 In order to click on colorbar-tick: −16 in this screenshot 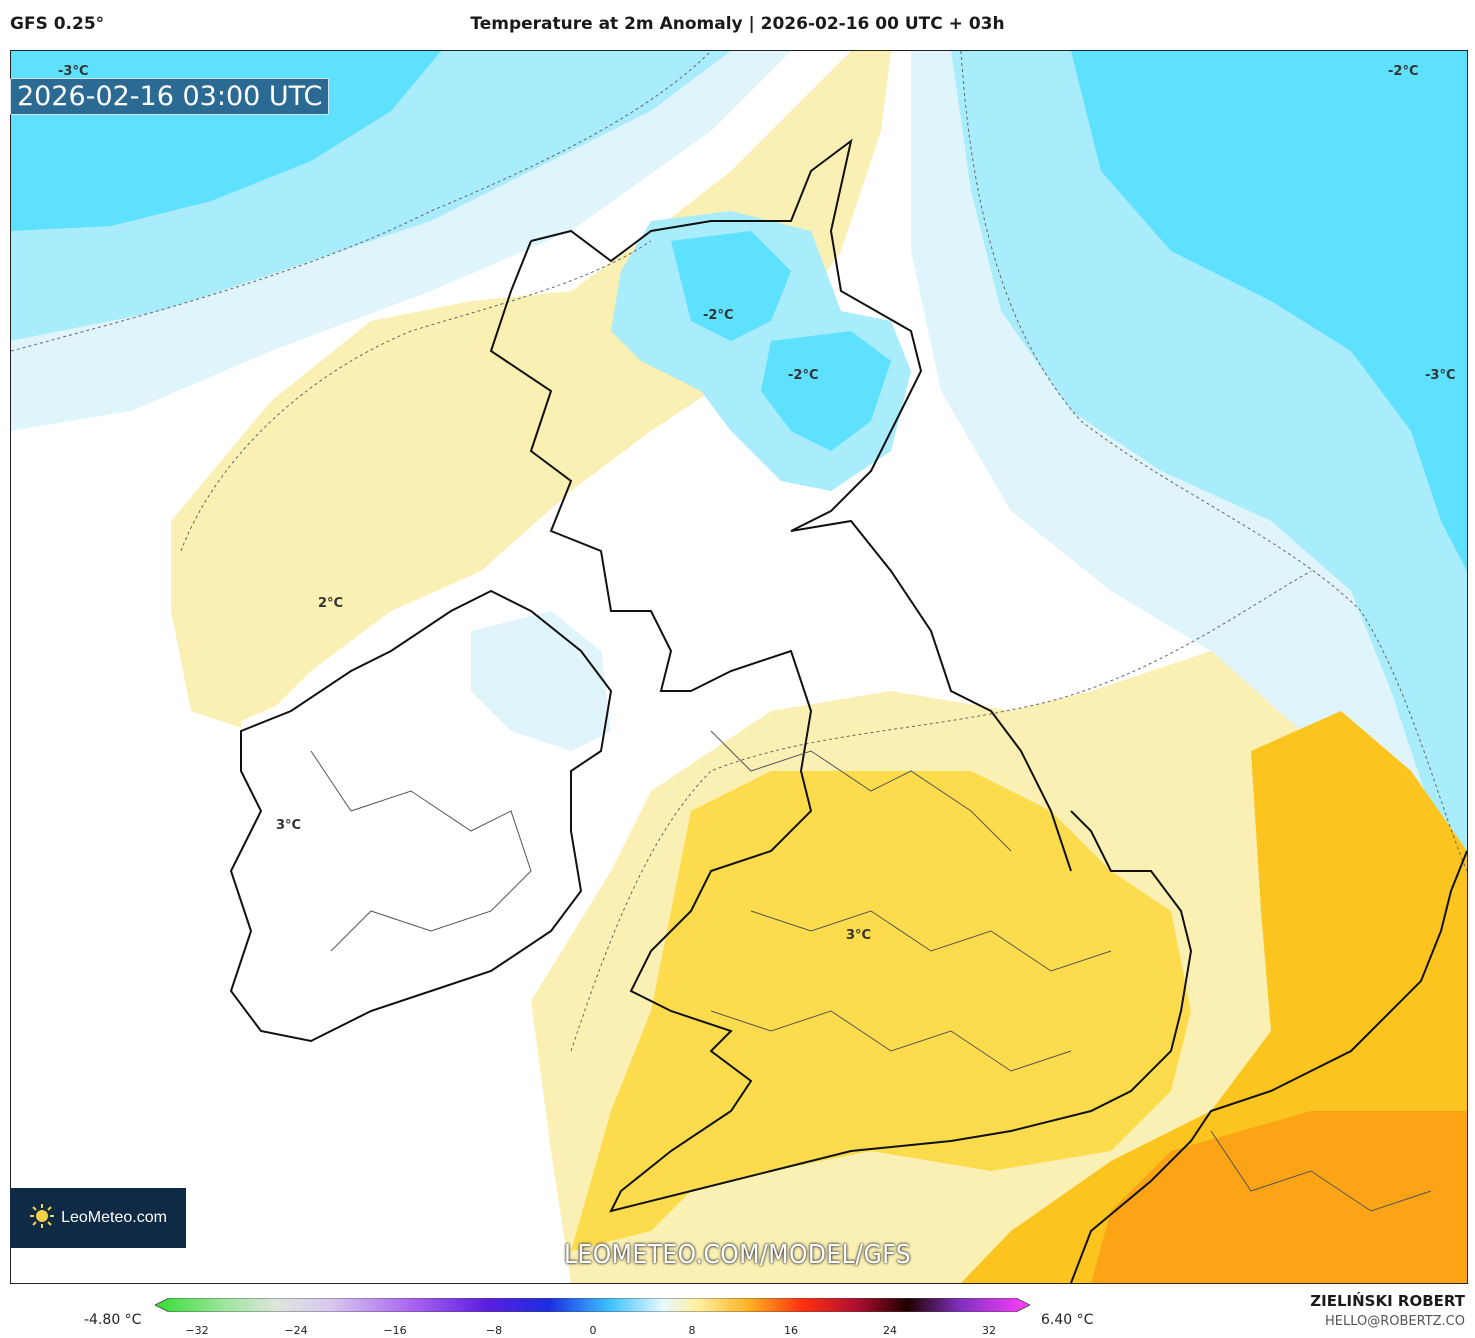, I will do `click(395, 1330)`.